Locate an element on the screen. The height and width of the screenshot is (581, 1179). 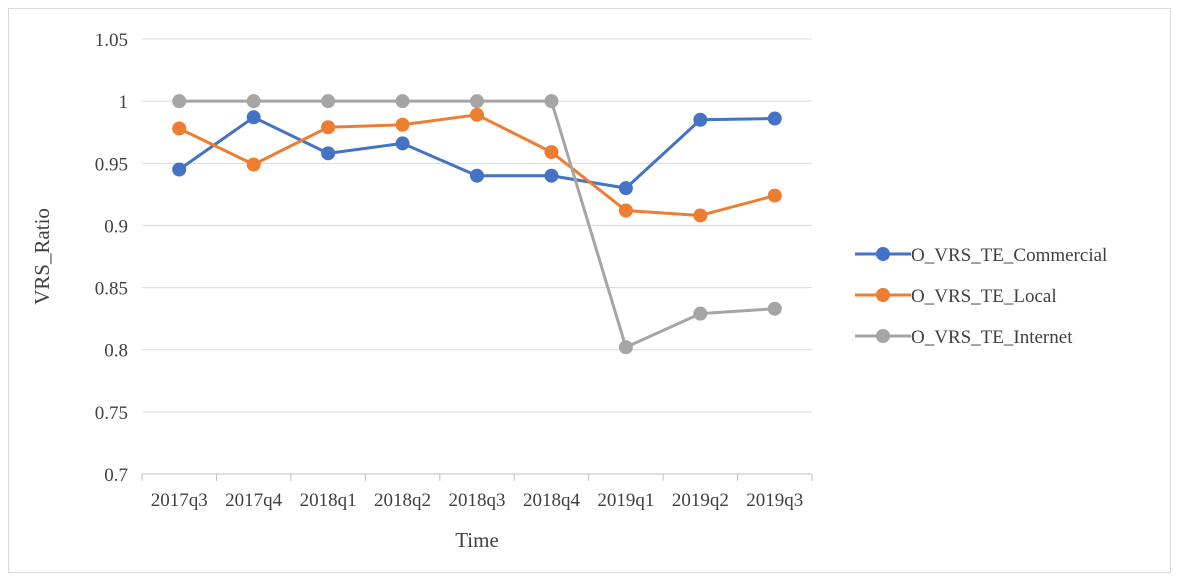
x-tick-label: 2019q1 is located at coordinates (625, 500).